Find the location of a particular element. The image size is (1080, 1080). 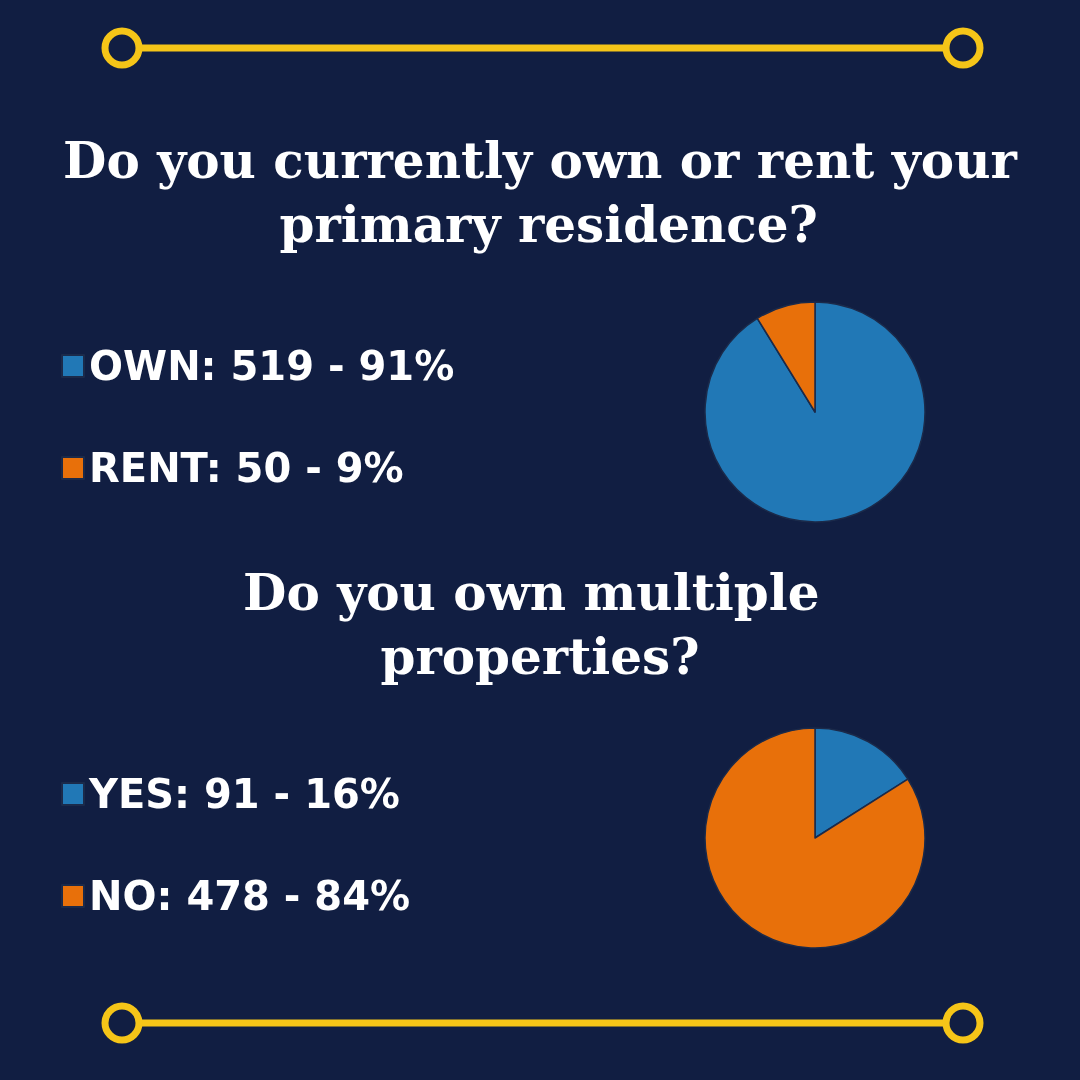

chart-title: Do you currently own or rent your primary residence? is located at coordinates (540, 192).